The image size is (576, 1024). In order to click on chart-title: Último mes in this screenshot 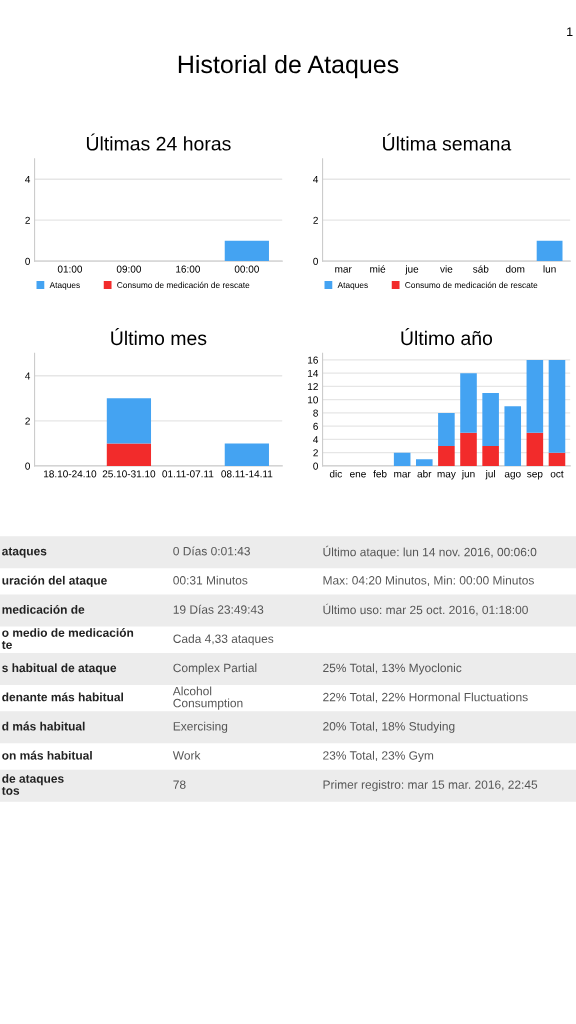, I will do `click(159, 337)`.